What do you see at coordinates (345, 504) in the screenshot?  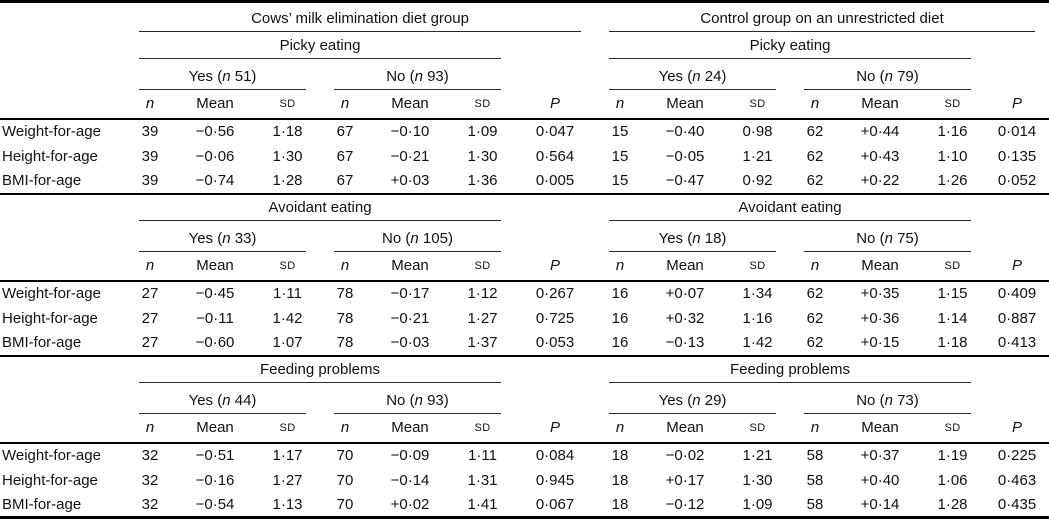 I see `data-cell-n: 70` at bounding box center [345, 504].